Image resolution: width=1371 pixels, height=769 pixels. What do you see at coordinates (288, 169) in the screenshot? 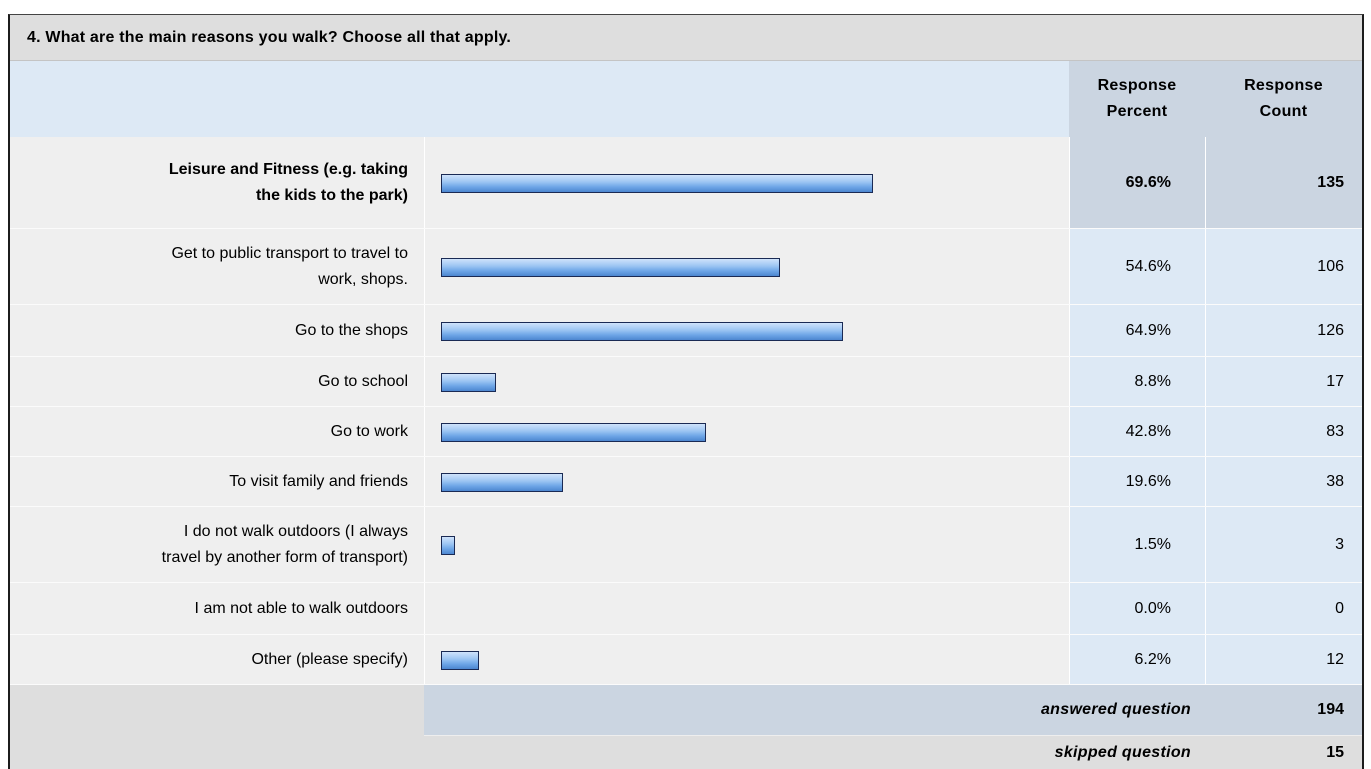
I see `row-label-line: Leisure and Fitness (e.g. taking` at bounding box center [288, 169].